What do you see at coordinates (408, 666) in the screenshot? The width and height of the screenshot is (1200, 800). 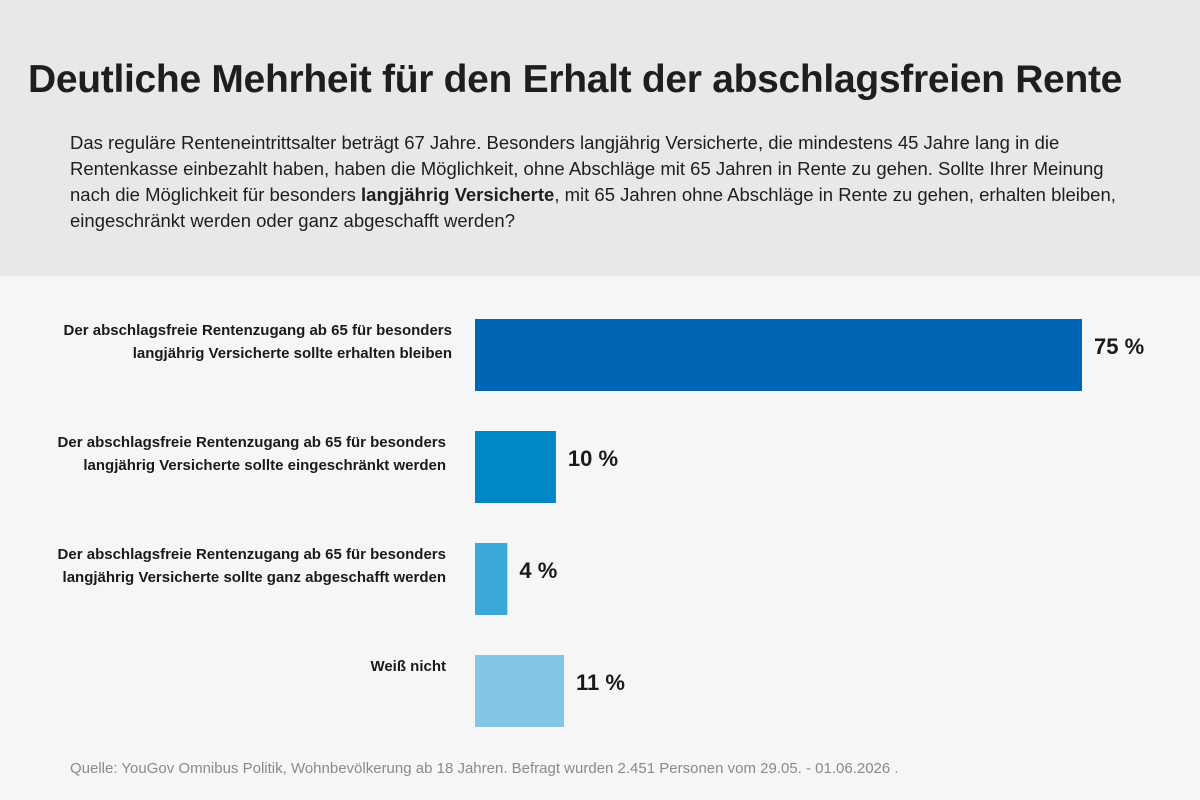 I see `category-label-4: Weiß nicht` at bounding box center [408, 666].